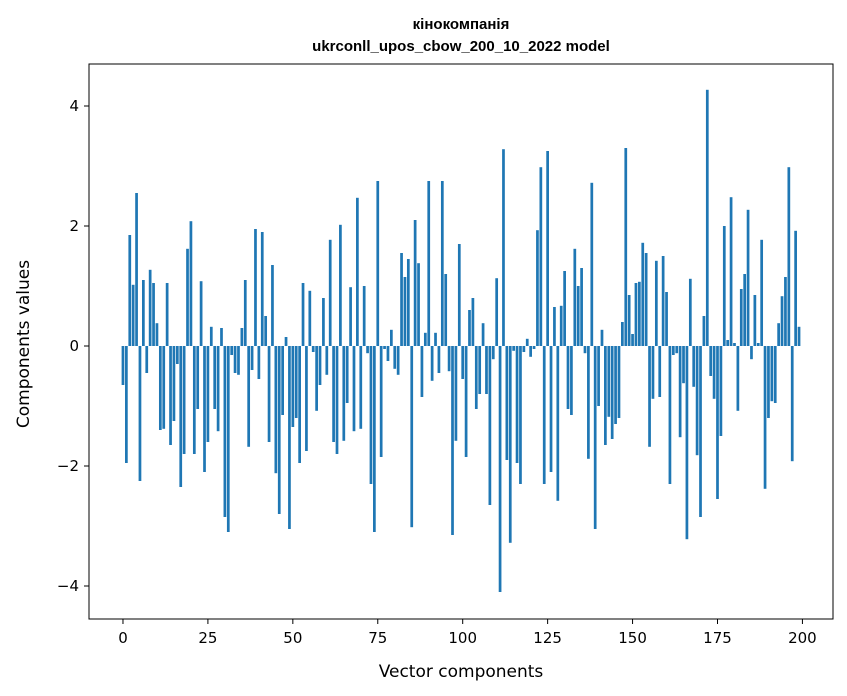 This screenshot has height=696, width=847. Describe the element at coordinates (24, 344) in the screenshot. I see `y-axis-label: Components values` at that location.